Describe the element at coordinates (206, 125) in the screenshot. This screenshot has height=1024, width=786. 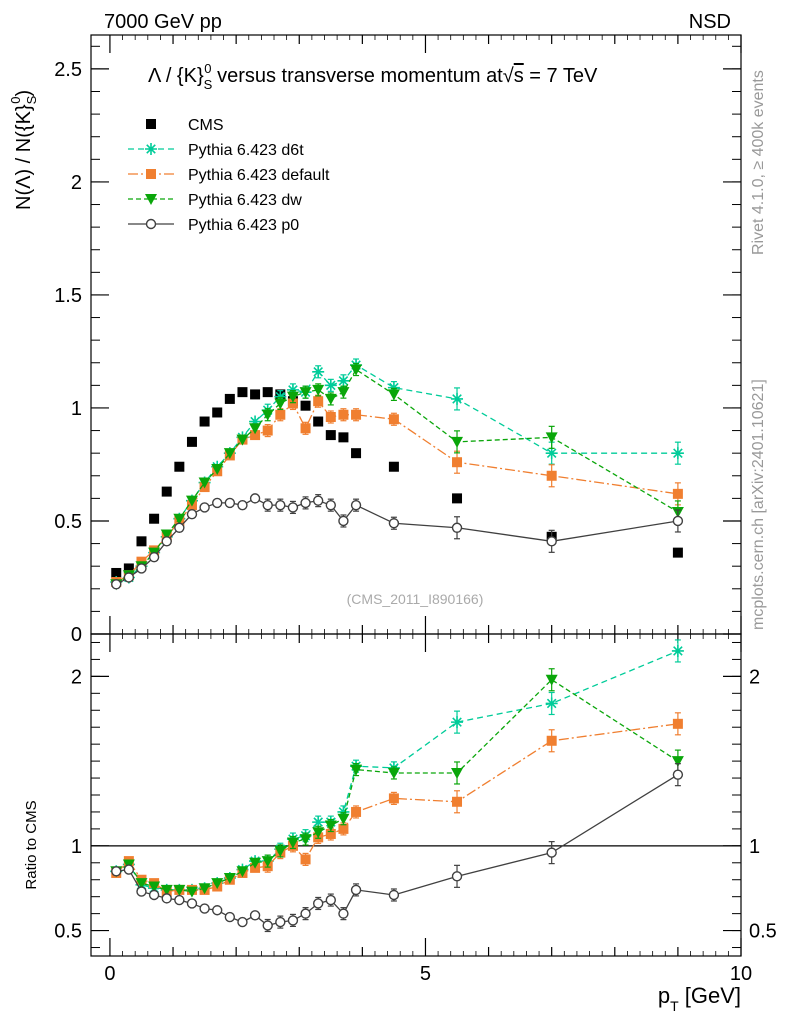
I see `legend-label: CMS` at that location.